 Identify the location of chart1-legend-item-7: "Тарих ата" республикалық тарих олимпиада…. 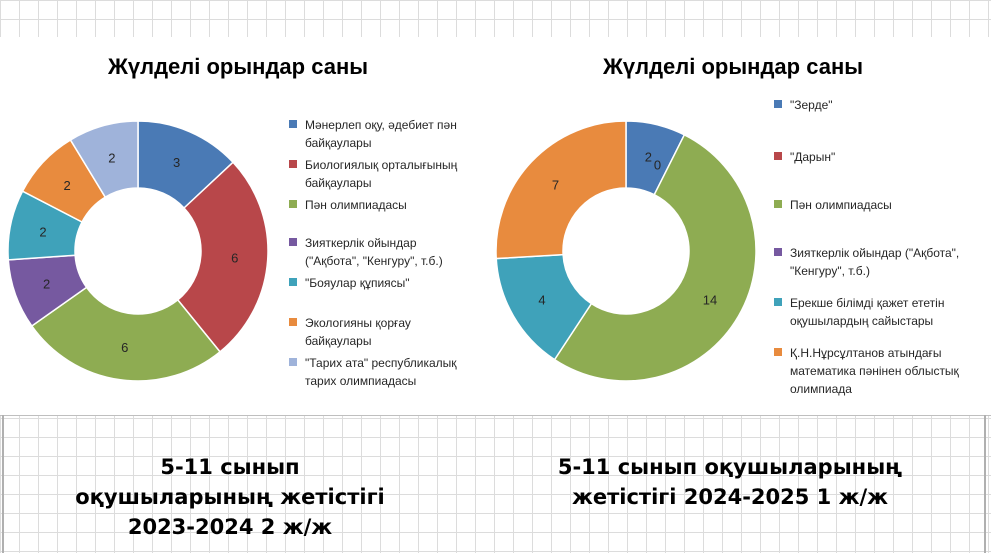
(373, 372).